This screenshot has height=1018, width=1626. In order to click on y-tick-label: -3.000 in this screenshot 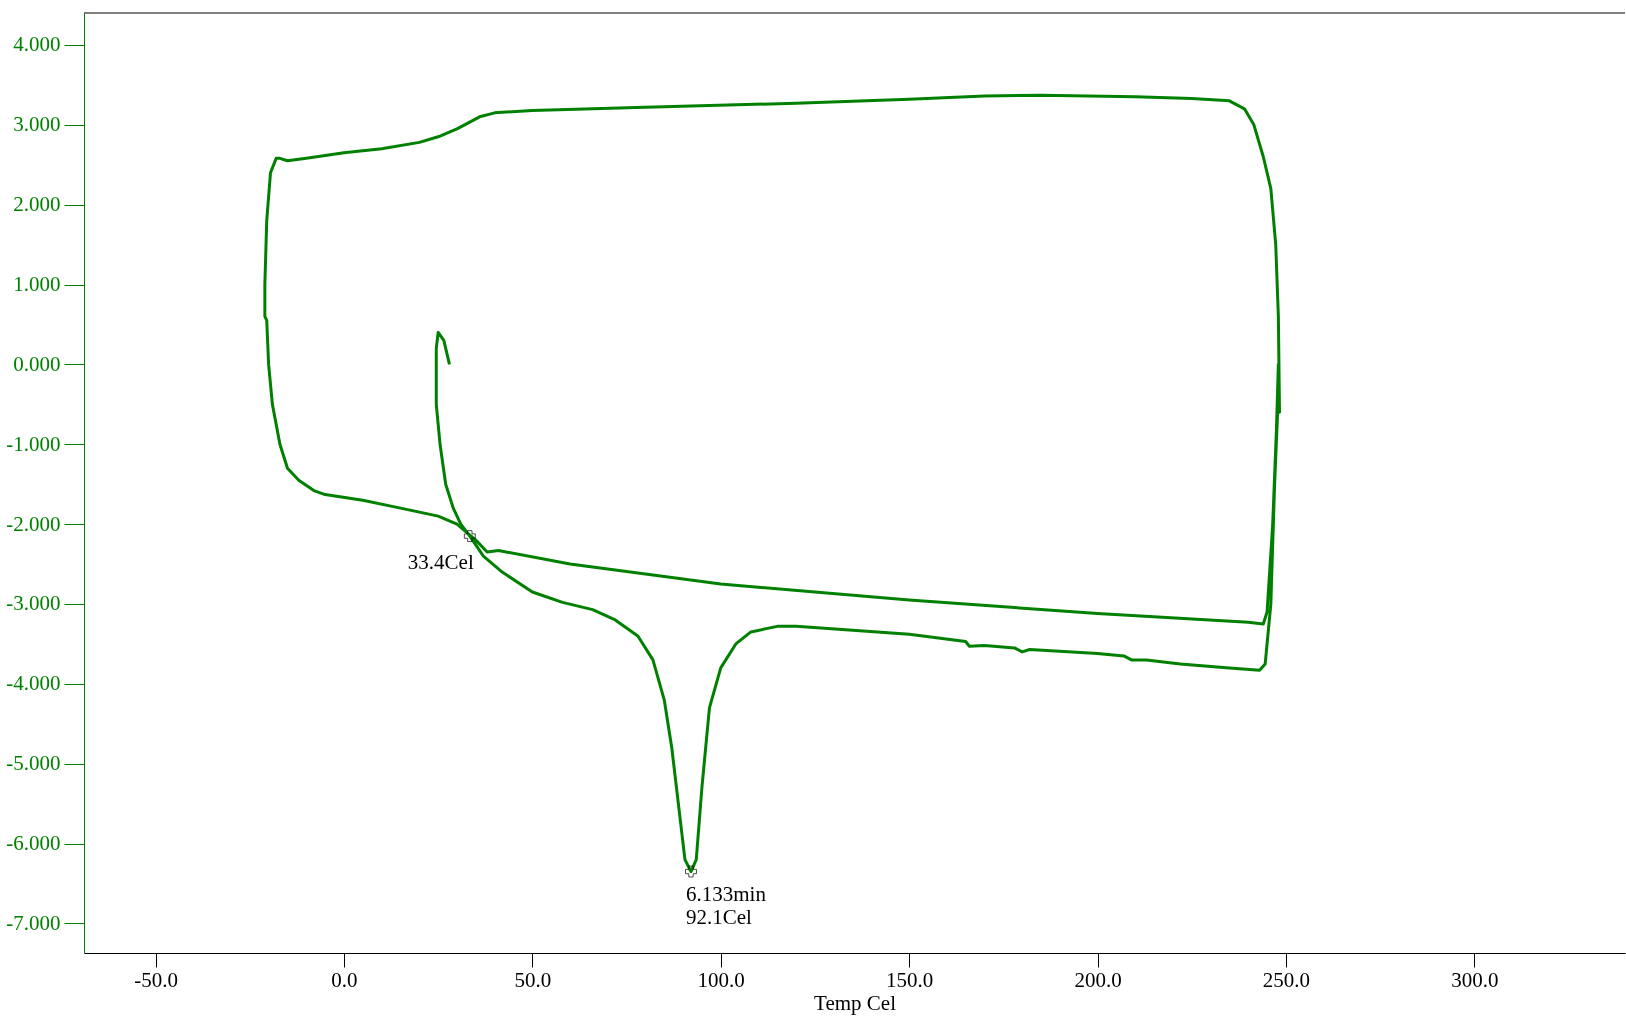, I will do `click(33, 603)`.